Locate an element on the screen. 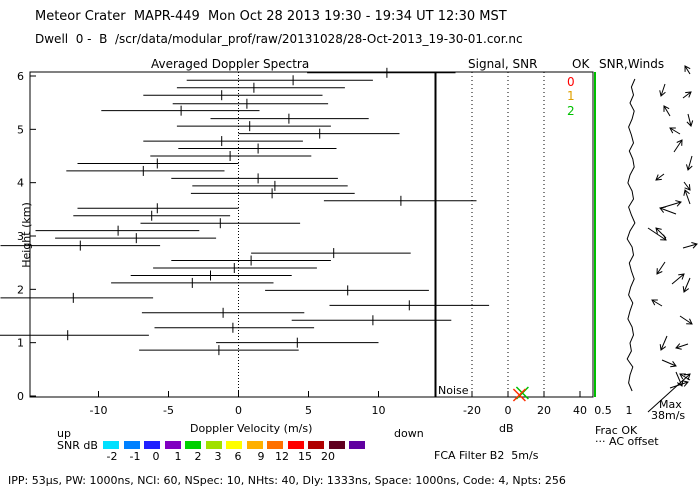  y-tick-label: 4 is located at coordinates (20, 183).